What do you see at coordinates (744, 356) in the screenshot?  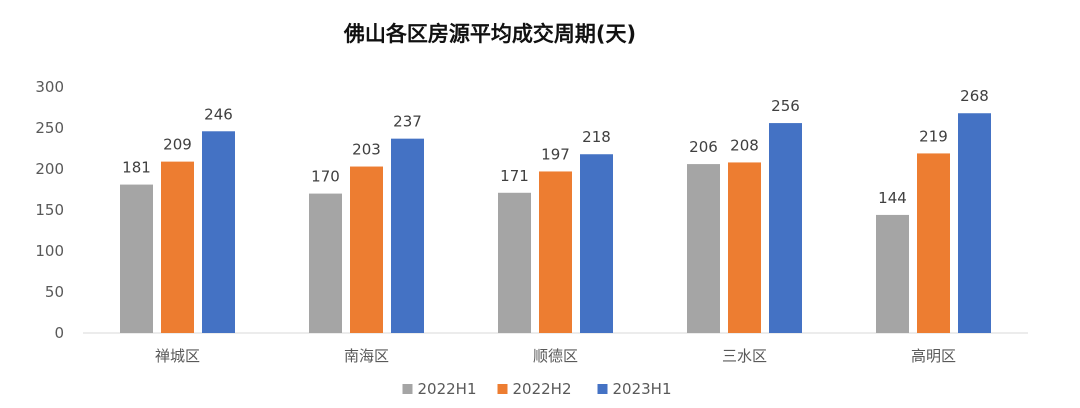 I see `x-tick-label: 三水区` at bounding box center [744, 356].